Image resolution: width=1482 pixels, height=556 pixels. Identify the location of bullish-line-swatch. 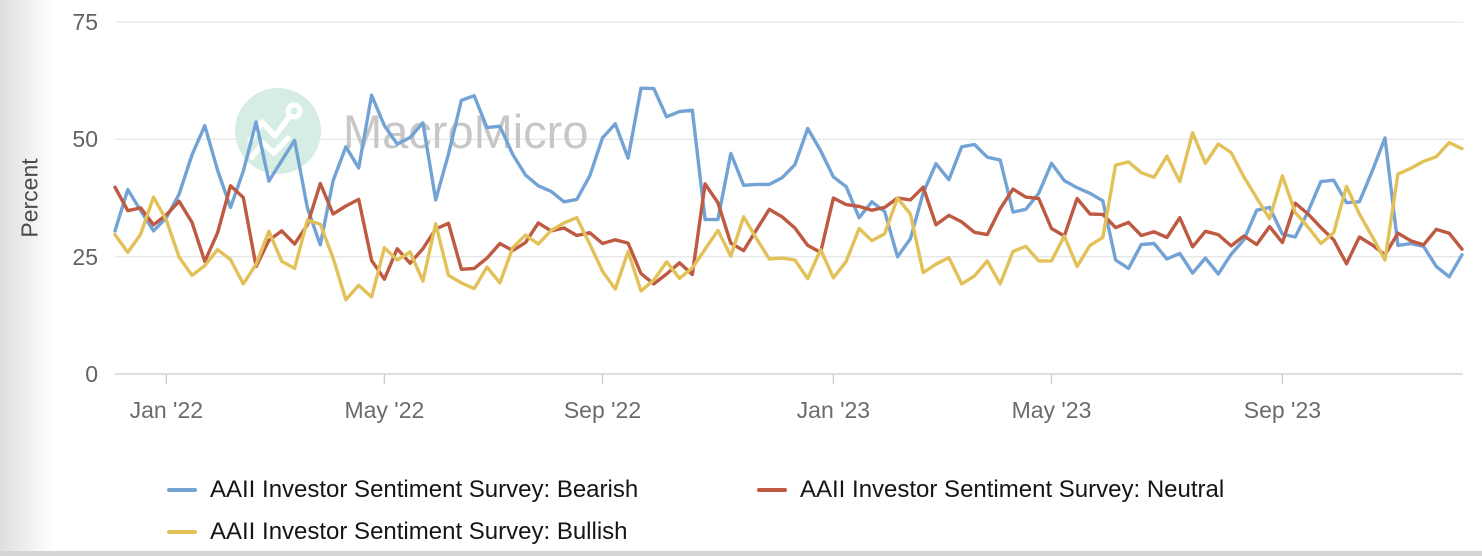
(182, 532).